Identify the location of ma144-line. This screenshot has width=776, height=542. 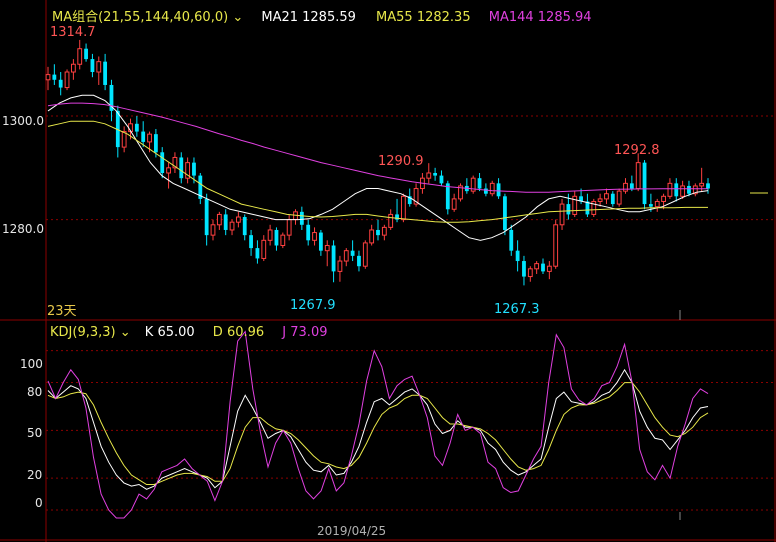
(377, 147).